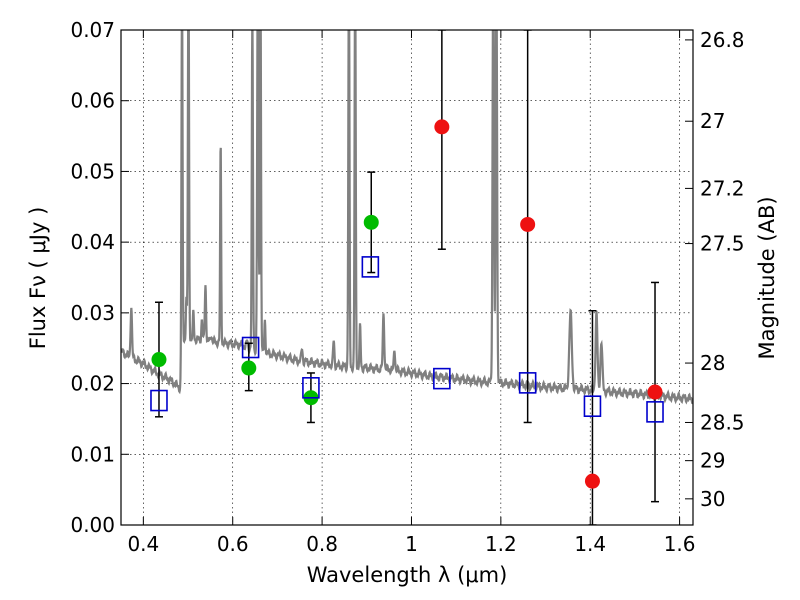  What do you see at coordinates (712, 461) in the screenshot?
I see `y2-tick-label: 29` at bounding box center [712, 461].